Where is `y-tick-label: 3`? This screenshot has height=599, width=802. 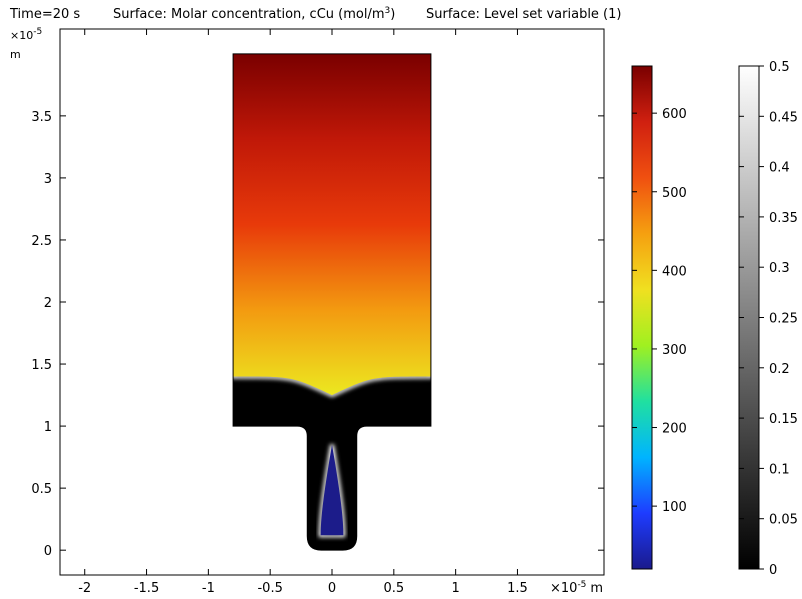 y-tick-label: 3 is located at coordinates (48, 179).